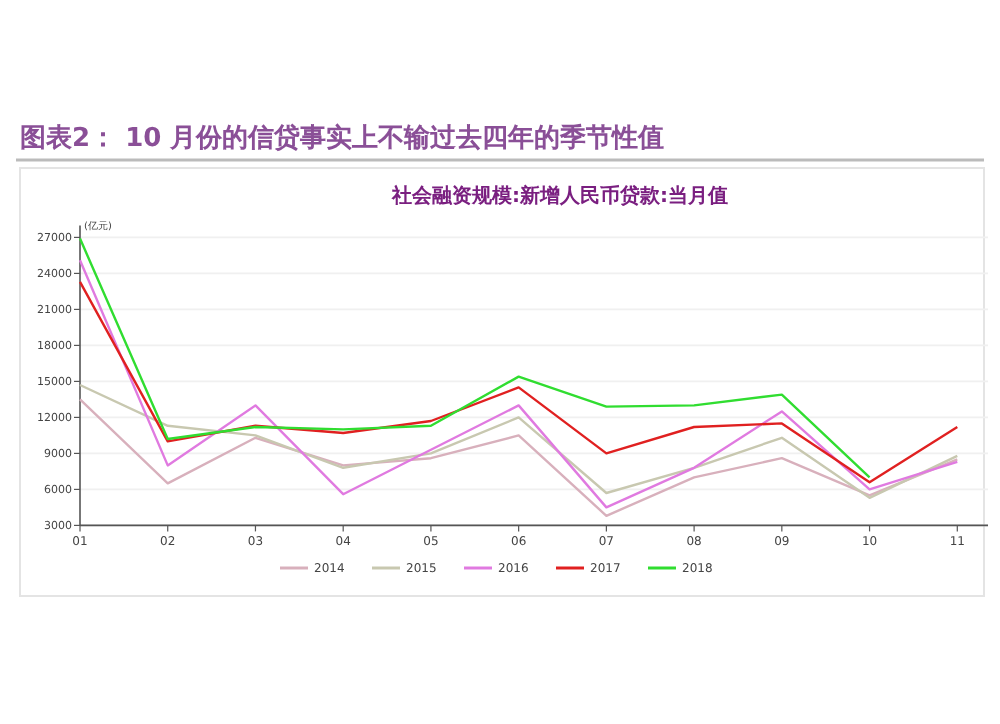  I want to click on chart-title: 图表2： 10 月份的信贷事实上不输过去四年的季节性值, so click(342, 138).